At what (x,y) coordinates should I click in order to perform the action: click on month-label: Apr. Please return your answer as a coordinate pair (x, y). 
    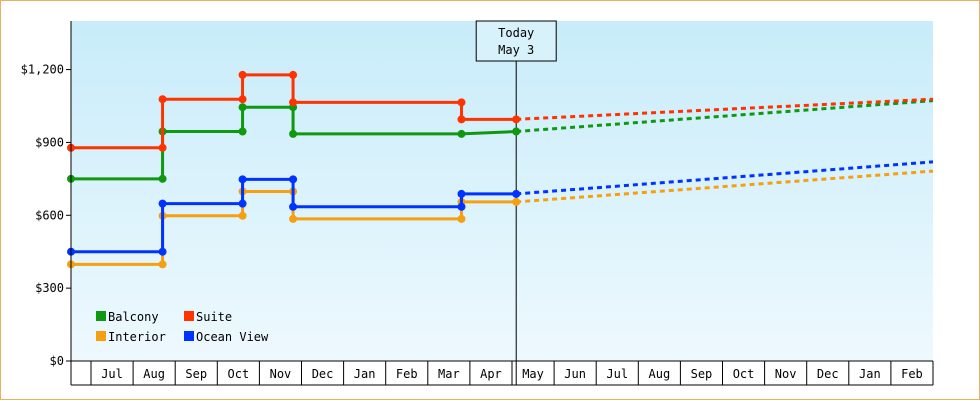
    Looking at the image, I should click on (491, 374).